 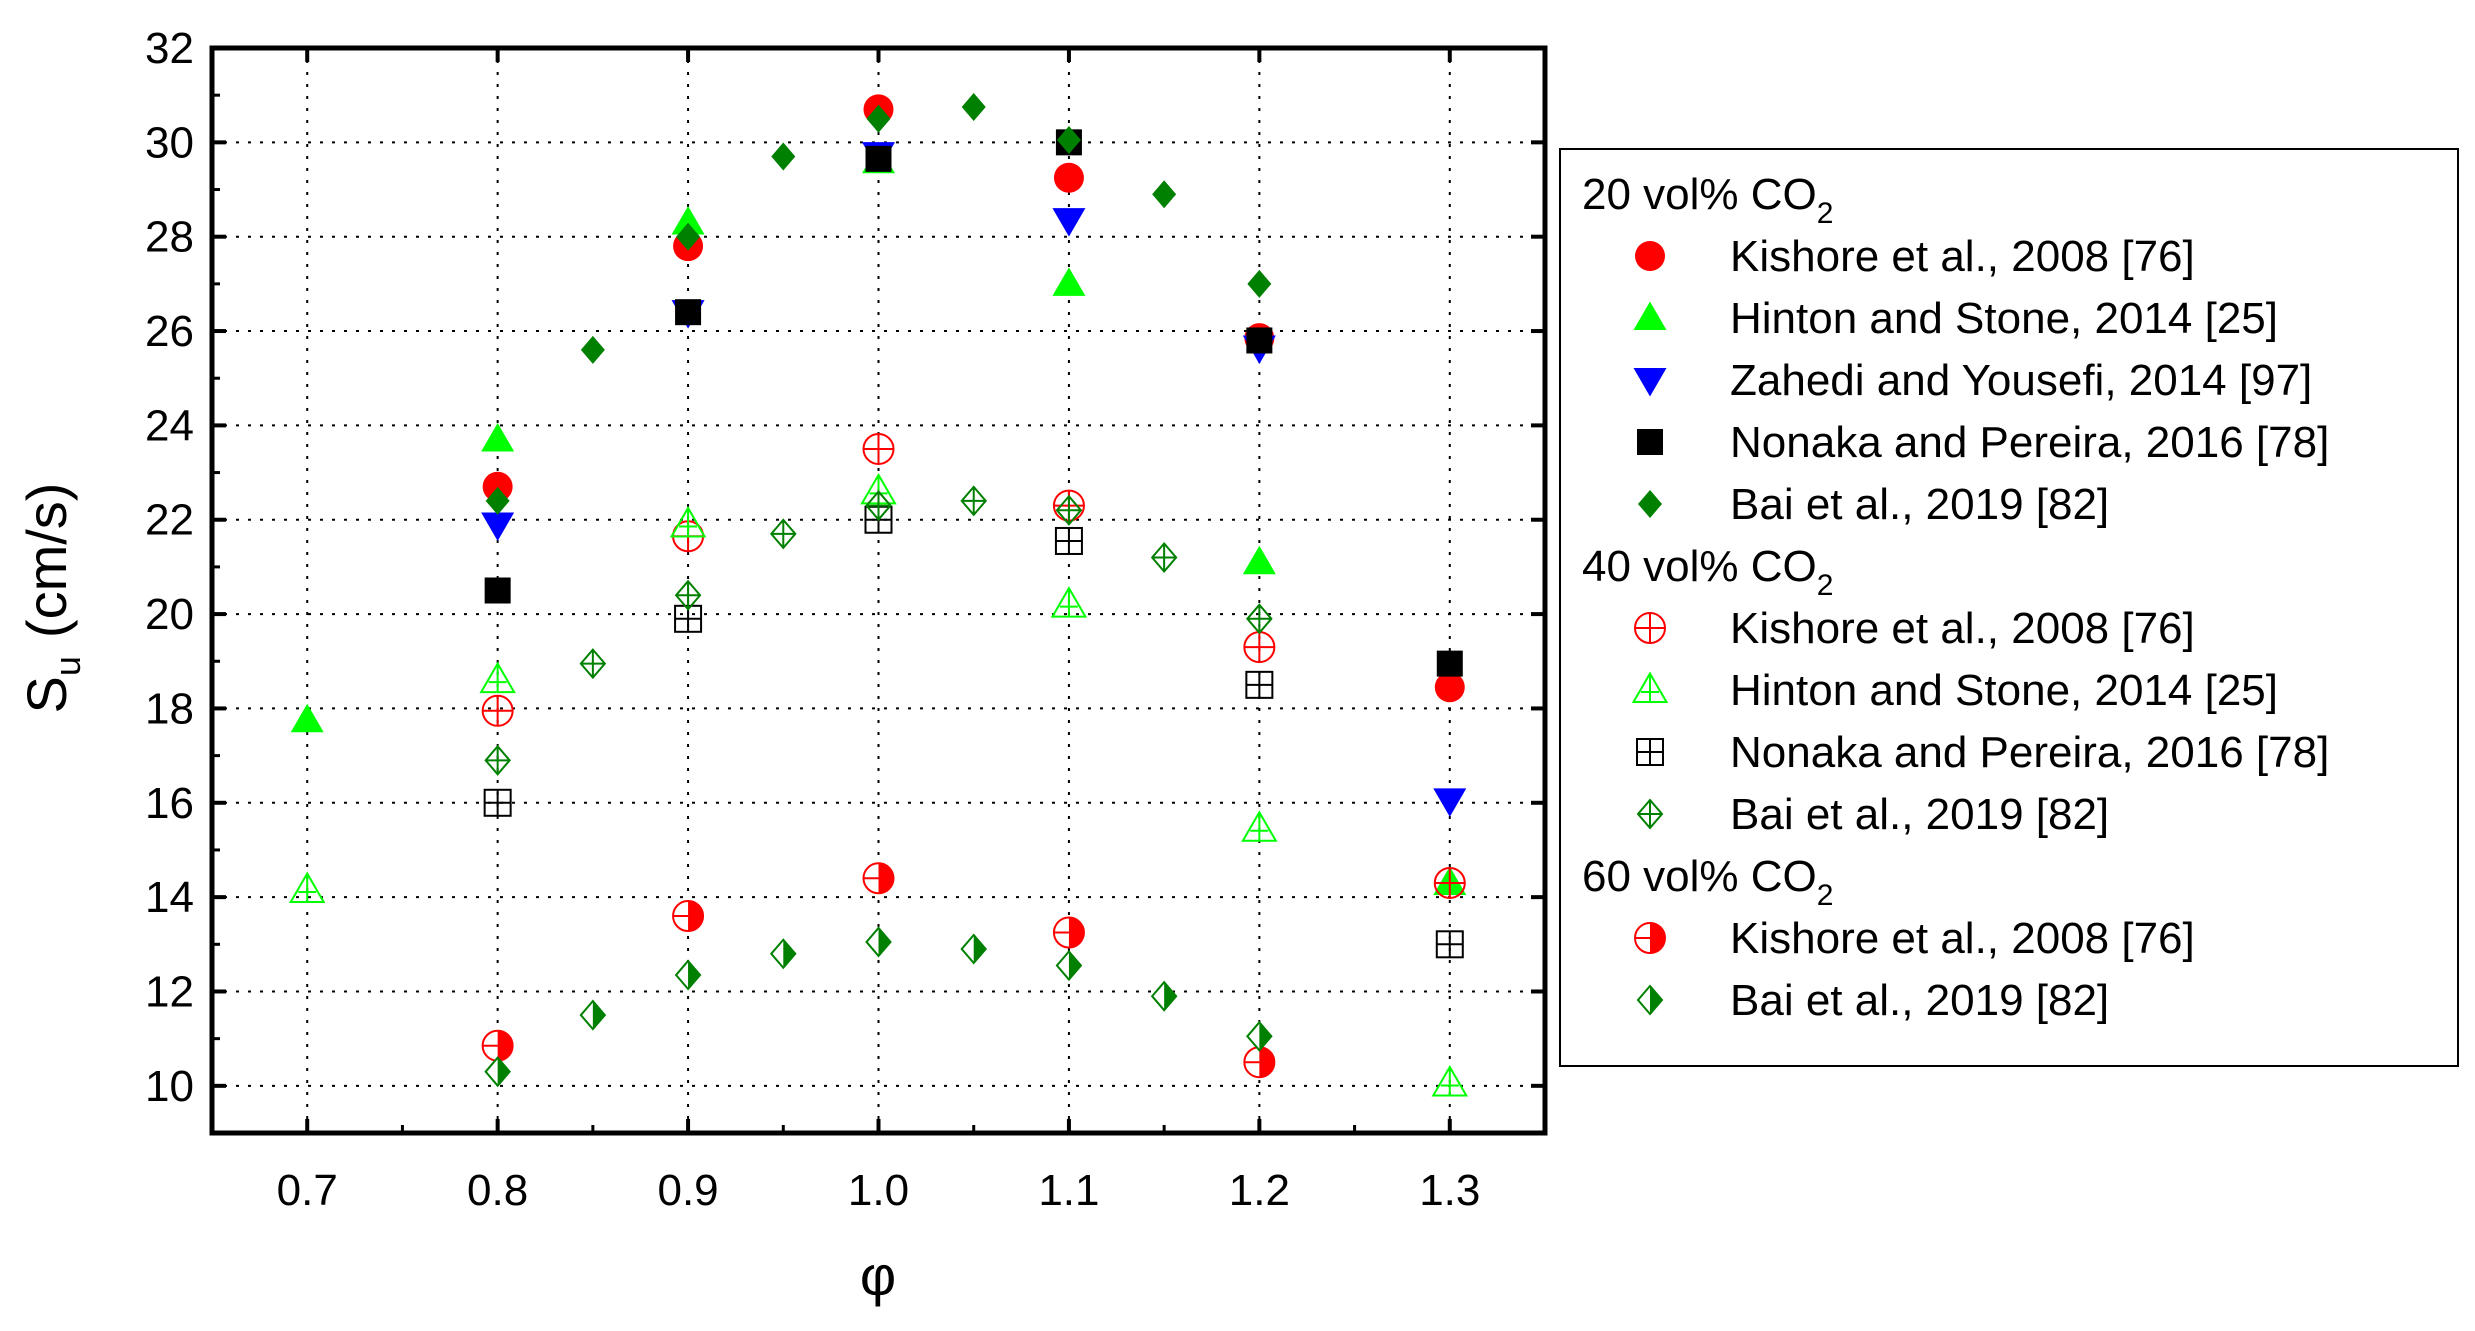 What do you see at coordinates (1449, 1190) in the screenshot?
I see `x-tick-label: 1.3` at bounding box center [1449, 1190].